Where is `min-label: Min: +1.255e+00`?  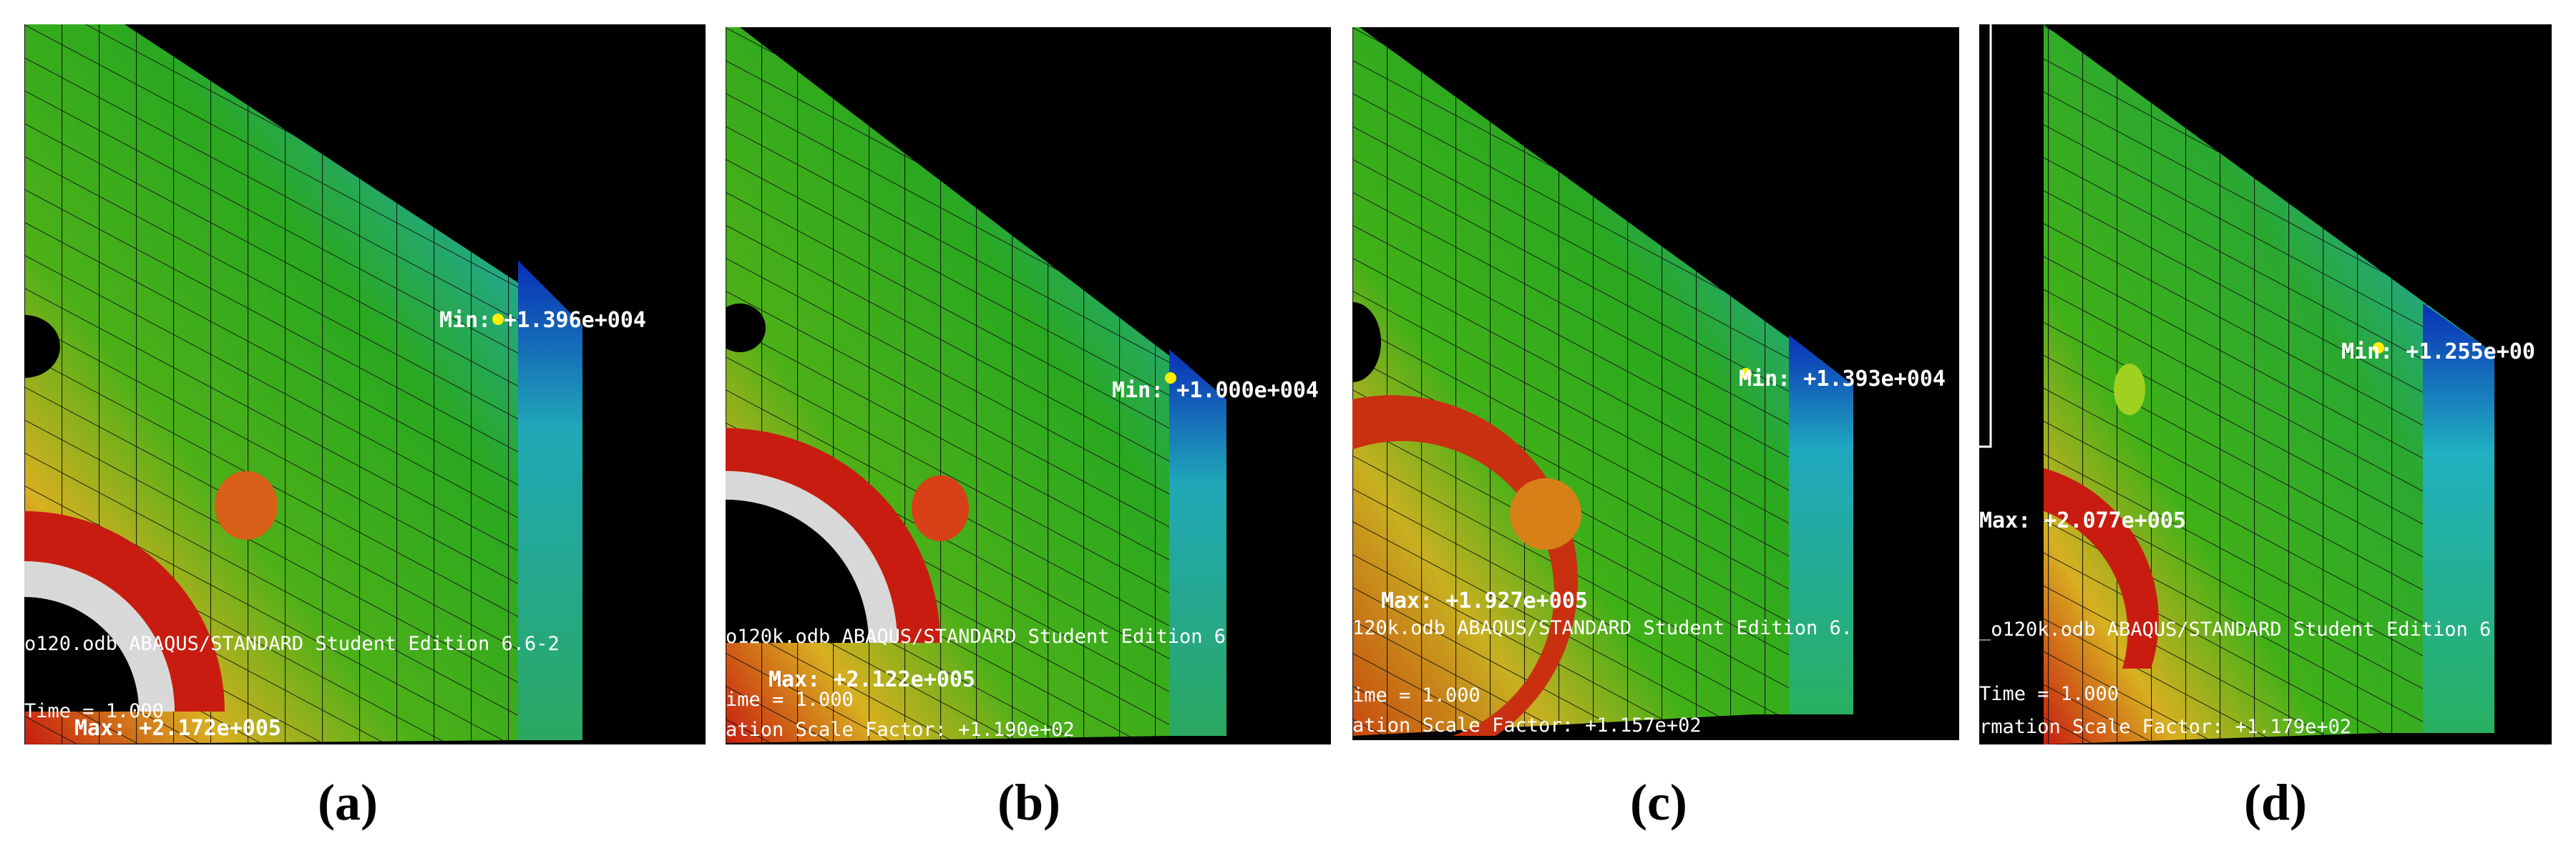
min-label: Min: +1.255e+00 is located at coordinates (2438, 351).